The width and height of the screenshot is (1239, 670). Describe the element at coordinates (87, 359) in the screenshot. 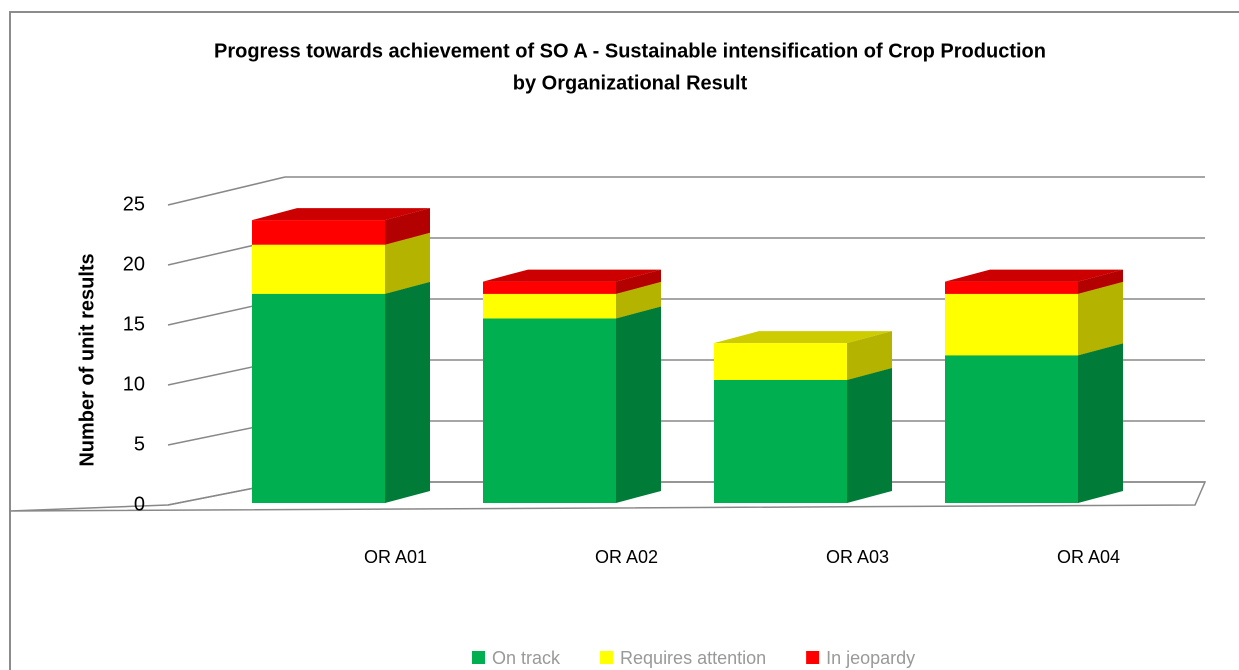

I see `y-axis-label: Number of unit results` at that location.